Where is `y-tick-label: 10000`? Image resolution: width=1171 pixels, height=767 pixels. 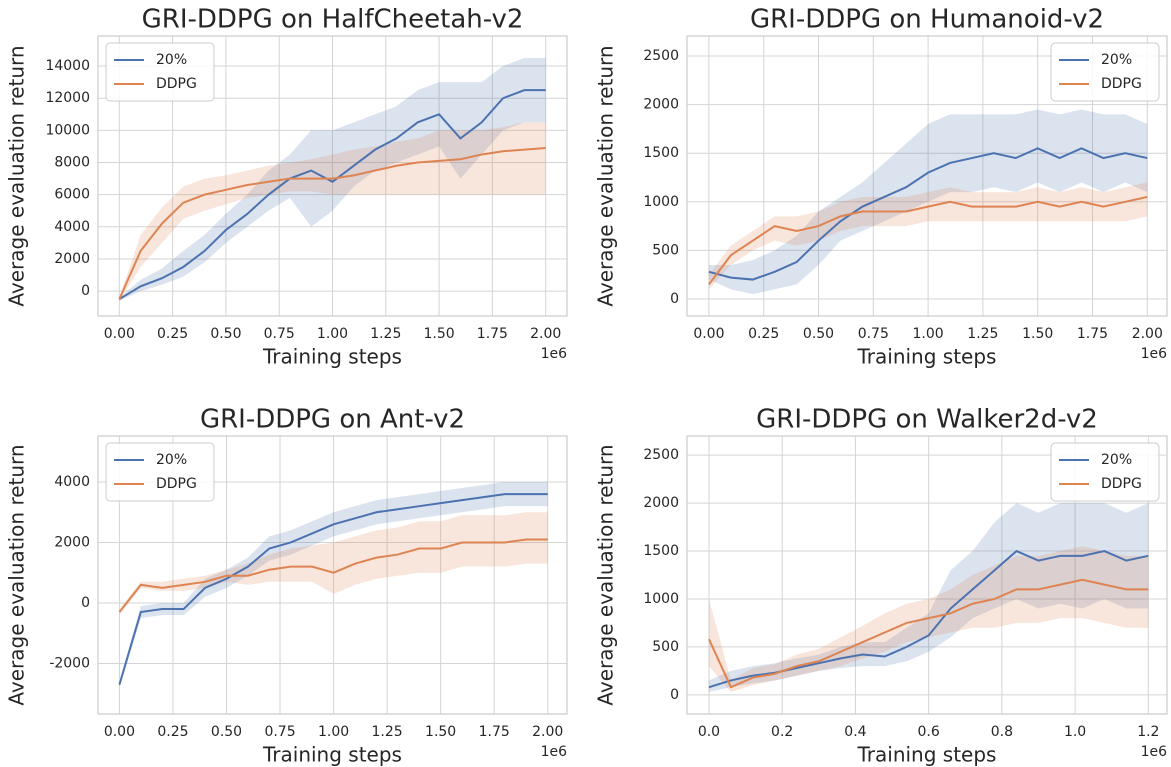 y-tick-label: 10000 is located at coordinates (67, 130).